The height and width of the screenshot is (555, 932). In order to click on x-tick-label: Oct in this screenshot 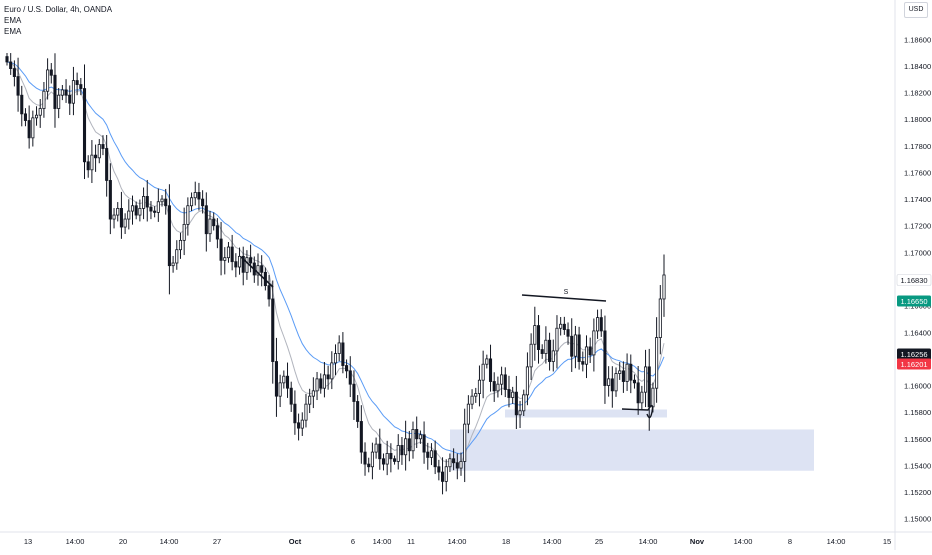, I will do `click(295, 541)`.